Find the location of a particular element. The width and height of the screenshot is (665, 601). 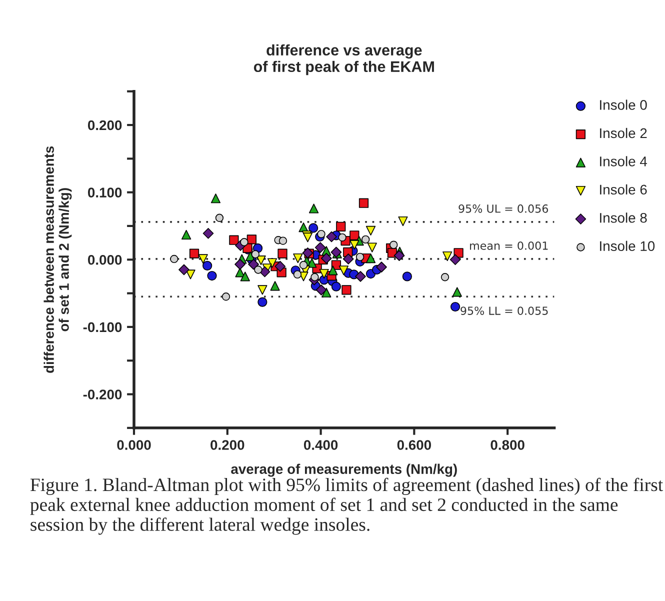

caption: Figure 1. Bland-Altman plot with 95% limits of agreement (dashed lines) of the first peak external knee adduction moment of set 1 and set 2 conducted in the same session by the different lateral wedge insoles. is located at coordinates (347, 506).